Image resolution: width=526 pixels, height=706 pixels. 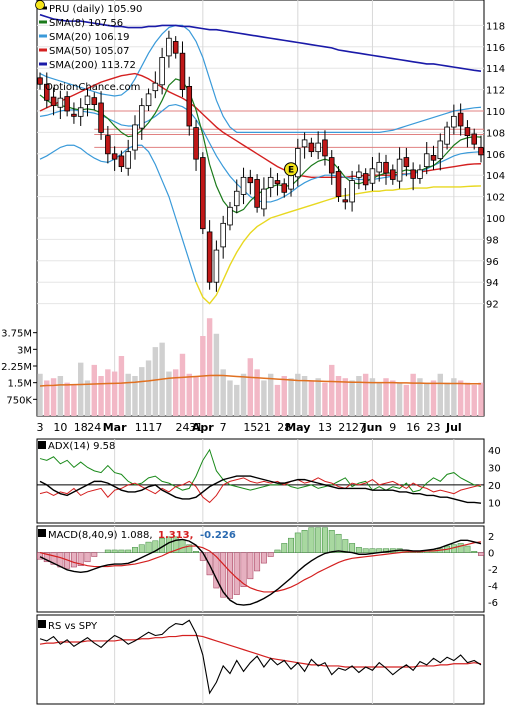 I want to click on x-tick-label: 23, so click(x=434, y=427).